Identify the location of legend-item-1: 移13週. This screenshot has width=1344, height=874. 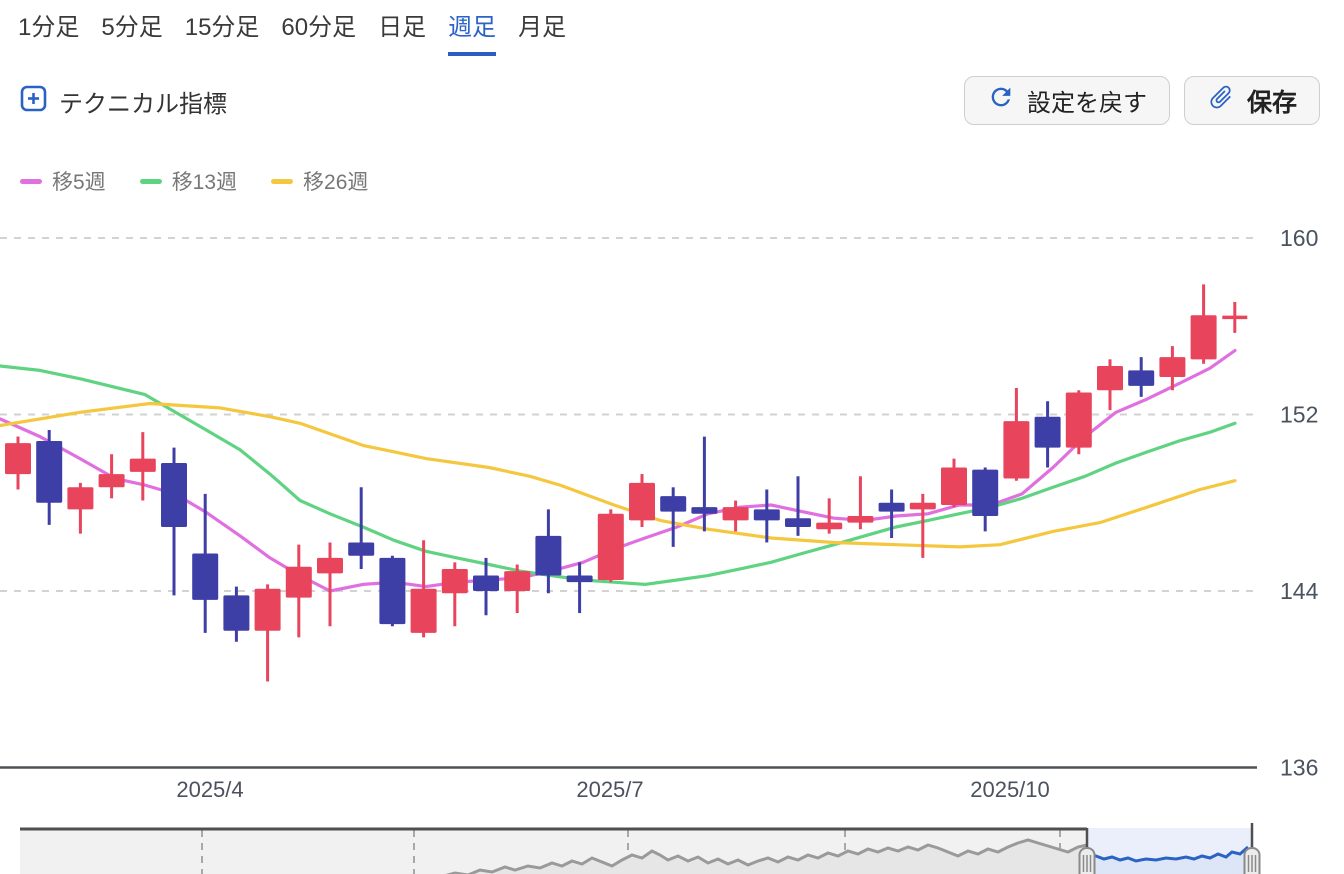
(188, 181).